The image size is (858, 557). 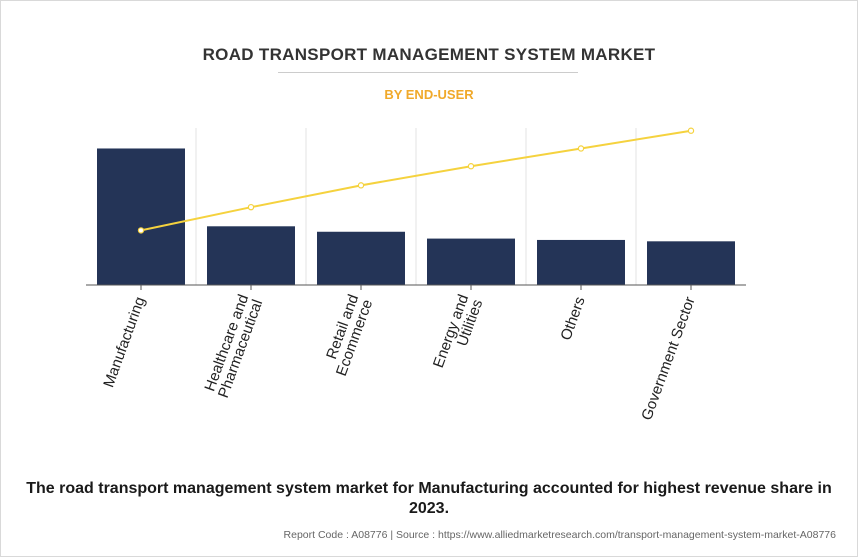 What do you see at coordinates (458, 333) in the screenshot?
I see `x-tick-label-4: Energy andUtilities` at bounding box center [458, 333].